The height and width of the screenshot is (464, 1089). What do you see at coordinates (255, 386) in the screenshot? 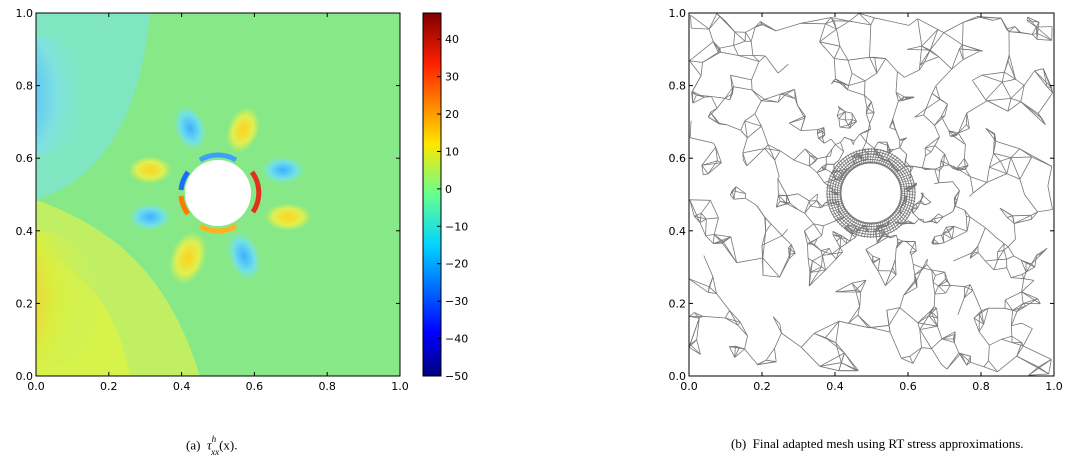
I see `panel-a-x-tick-label: 0.6` at bounding box center [255, 386].